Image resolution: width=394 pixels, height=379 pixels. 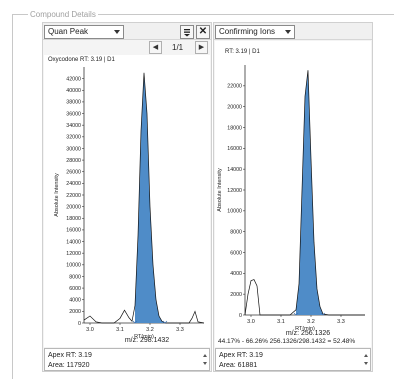 I want to click on page-navigation: ◀ 1/1 ▶, so click(x=127, y=47).